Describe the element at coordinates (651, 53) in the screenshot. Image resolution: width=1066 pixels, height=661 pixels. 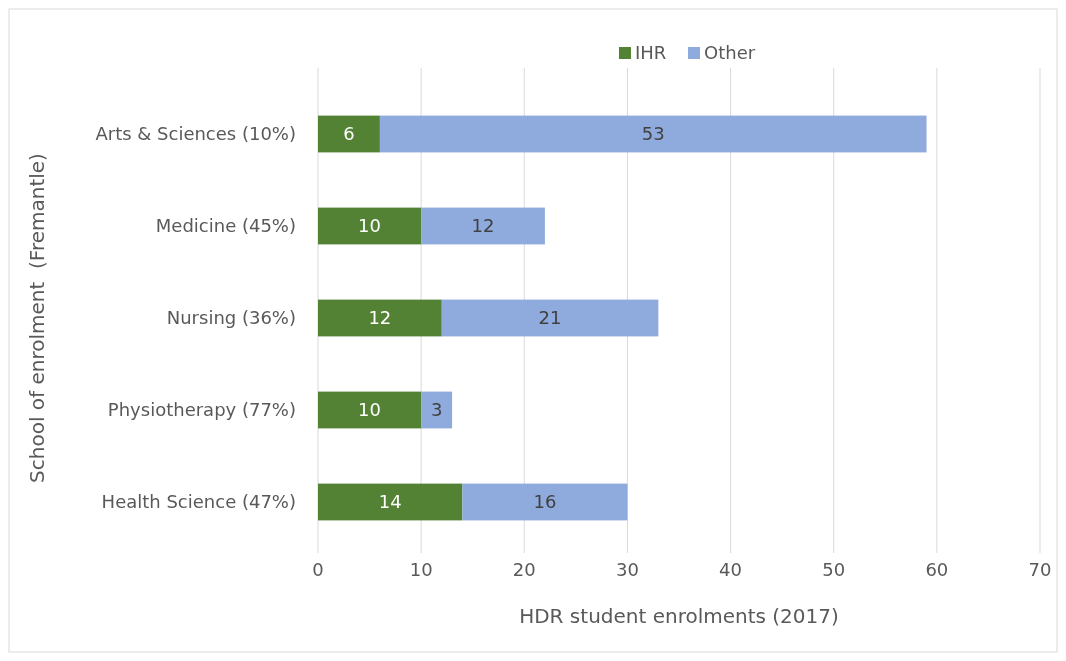
I see `legend-label: IHR` at that location.